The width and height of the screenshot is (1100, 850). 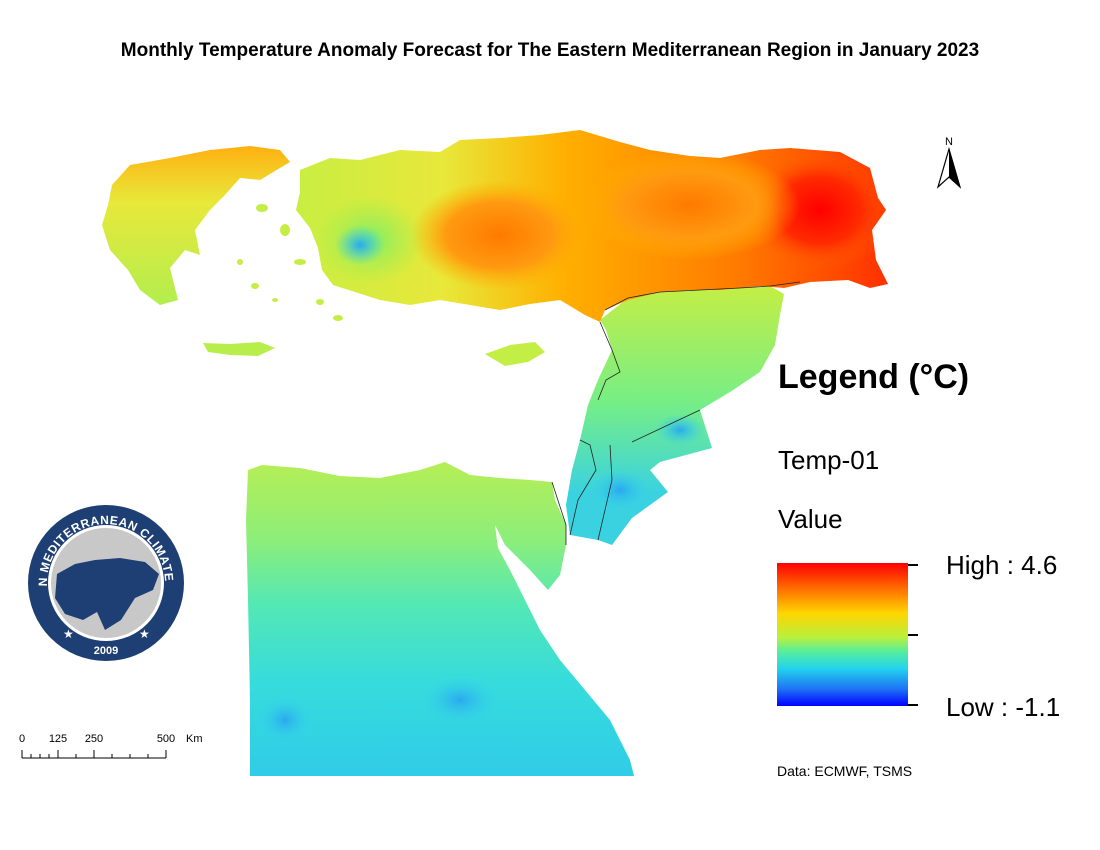 What do you see at coordinates (949, 162) in the screenshot?
I see `north-arrow: N` at bounding box center [949, 162].